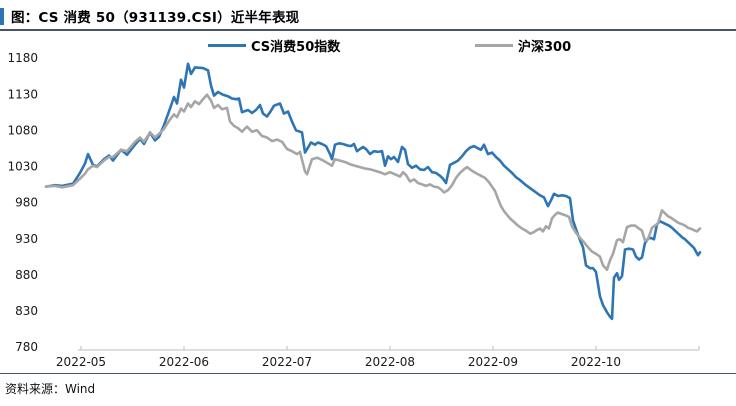  I want to click on legend-label: 沪深300, so click(545, 47).